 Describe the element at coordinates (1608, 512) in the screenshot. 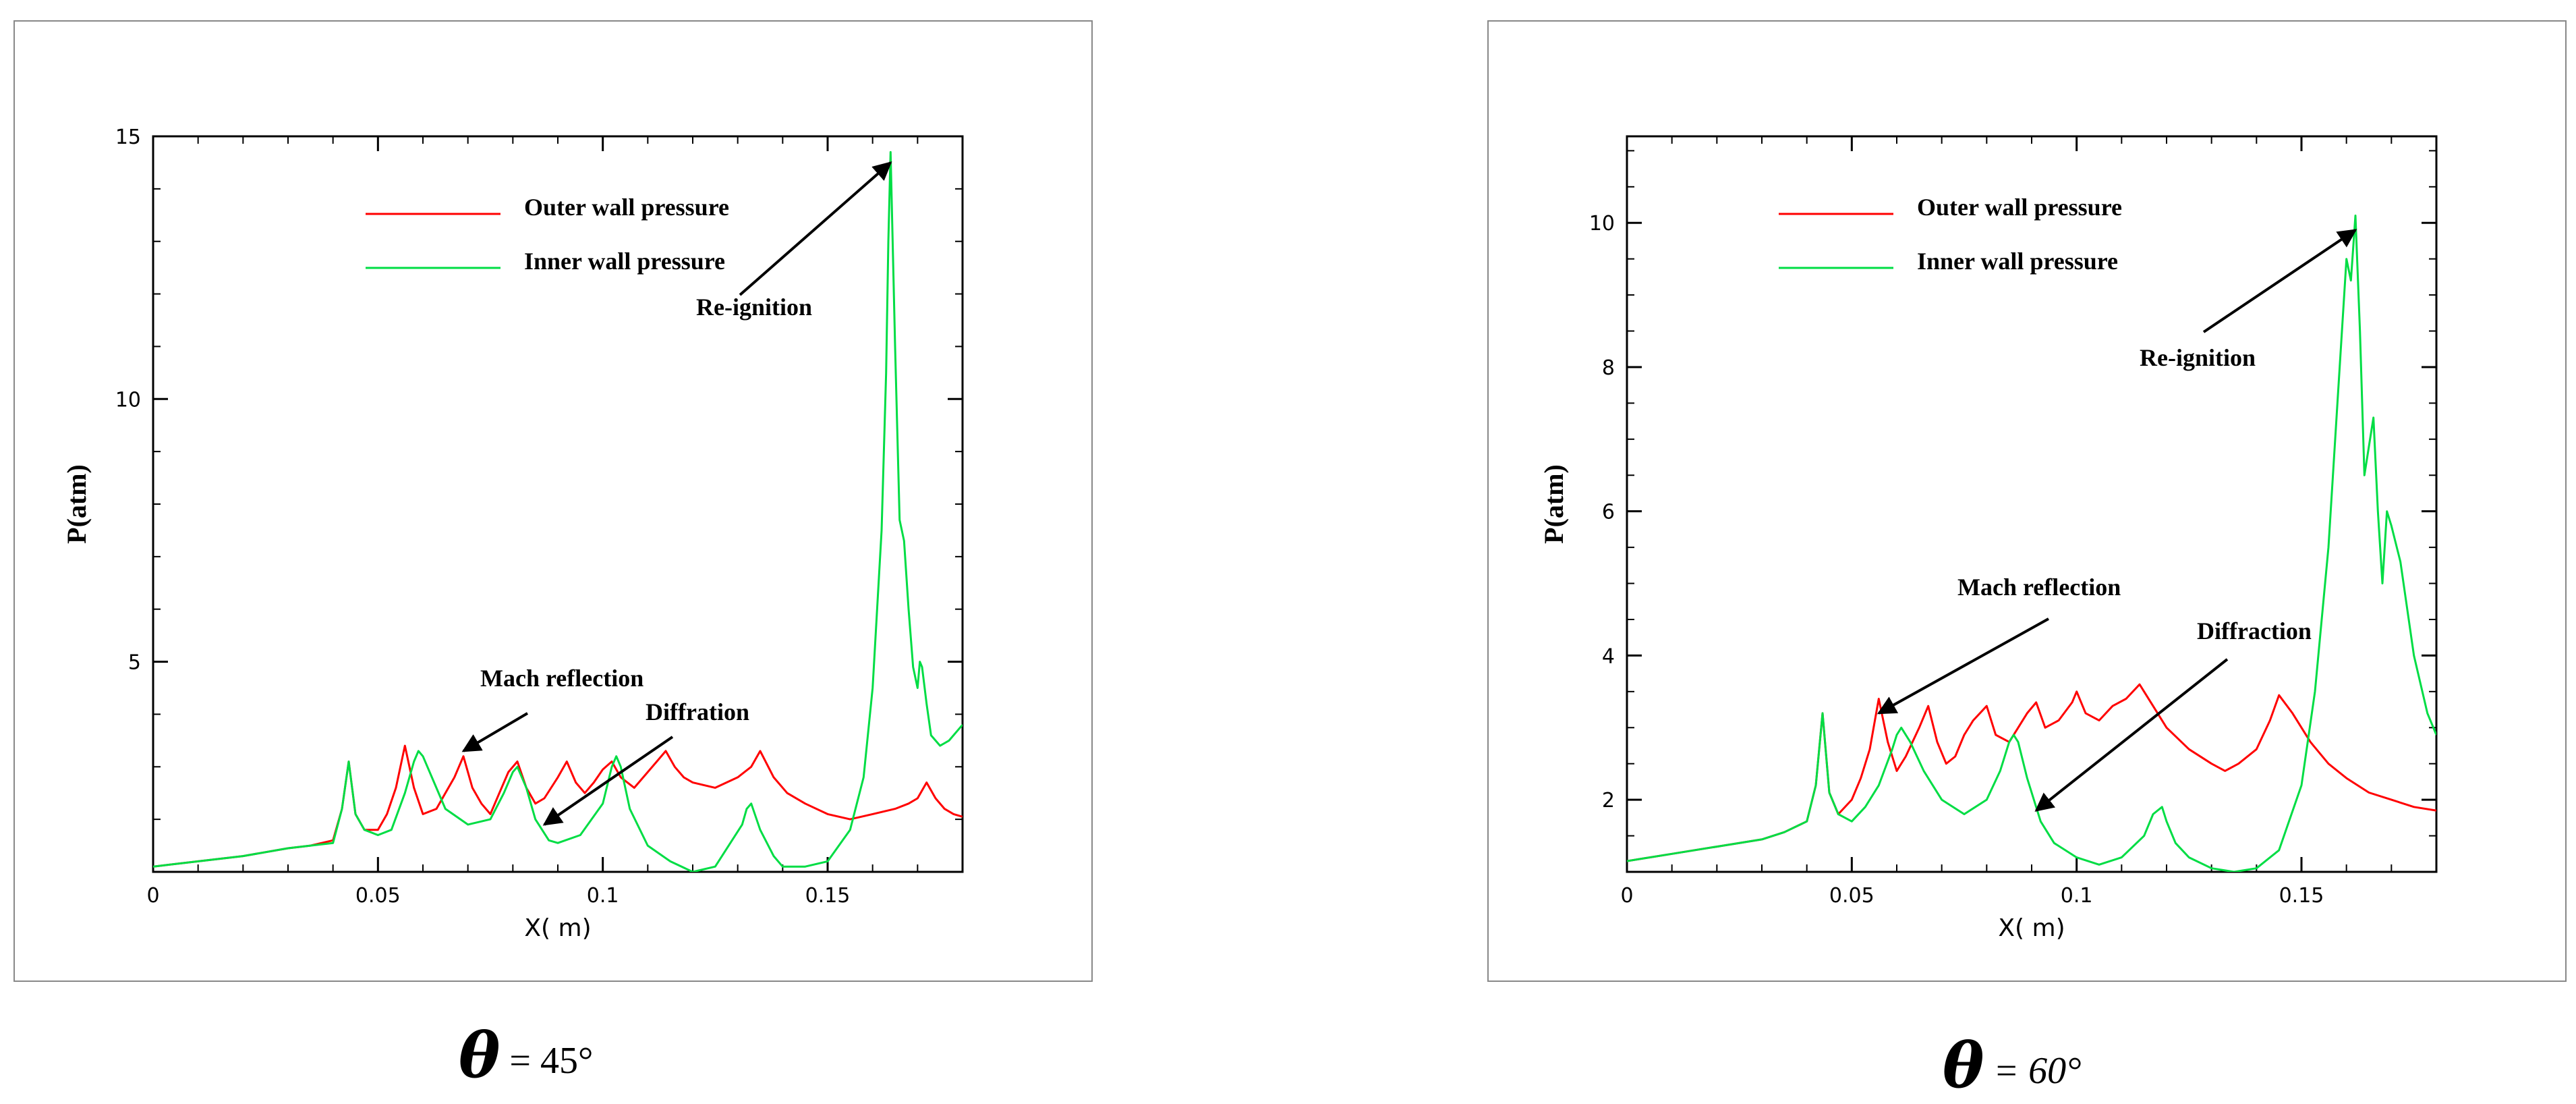

I see `y-tick-label: 6` at that location.